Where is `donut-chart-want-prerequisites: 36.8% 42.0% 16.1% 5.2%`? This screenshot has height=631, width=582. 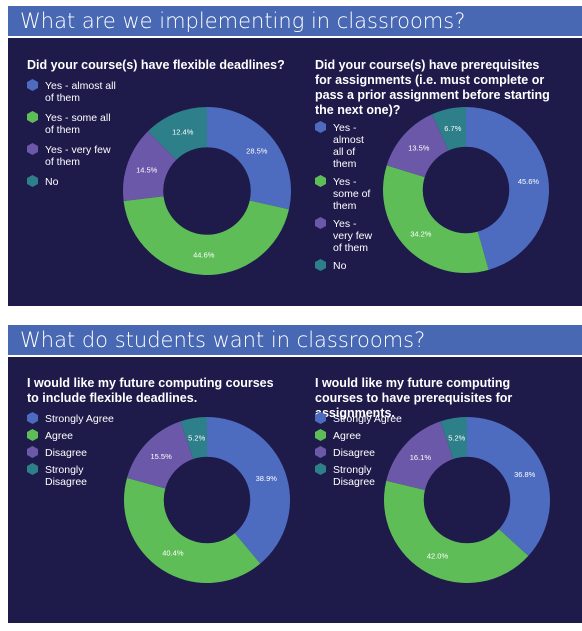 donut-chart-want-prerequisites: 36.8% 42.0% 16.1% 5.2% is located at coordinates (467, 500).